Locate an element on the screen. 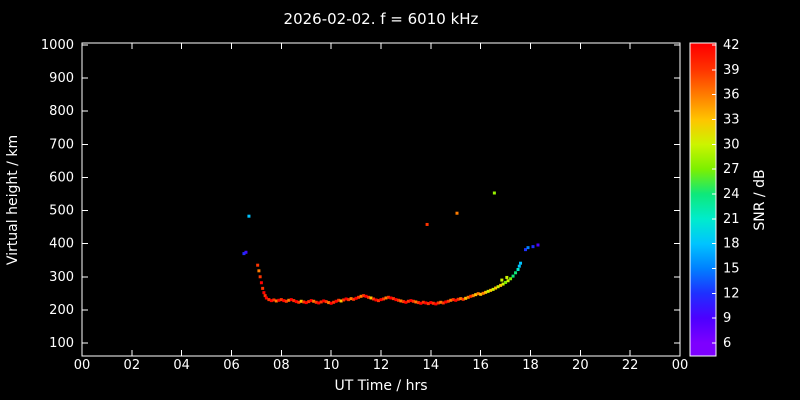 Image resolution: width=800 pixels, height=400 pixels. y-tick-label: 400 is located at coordinates (61, 244).